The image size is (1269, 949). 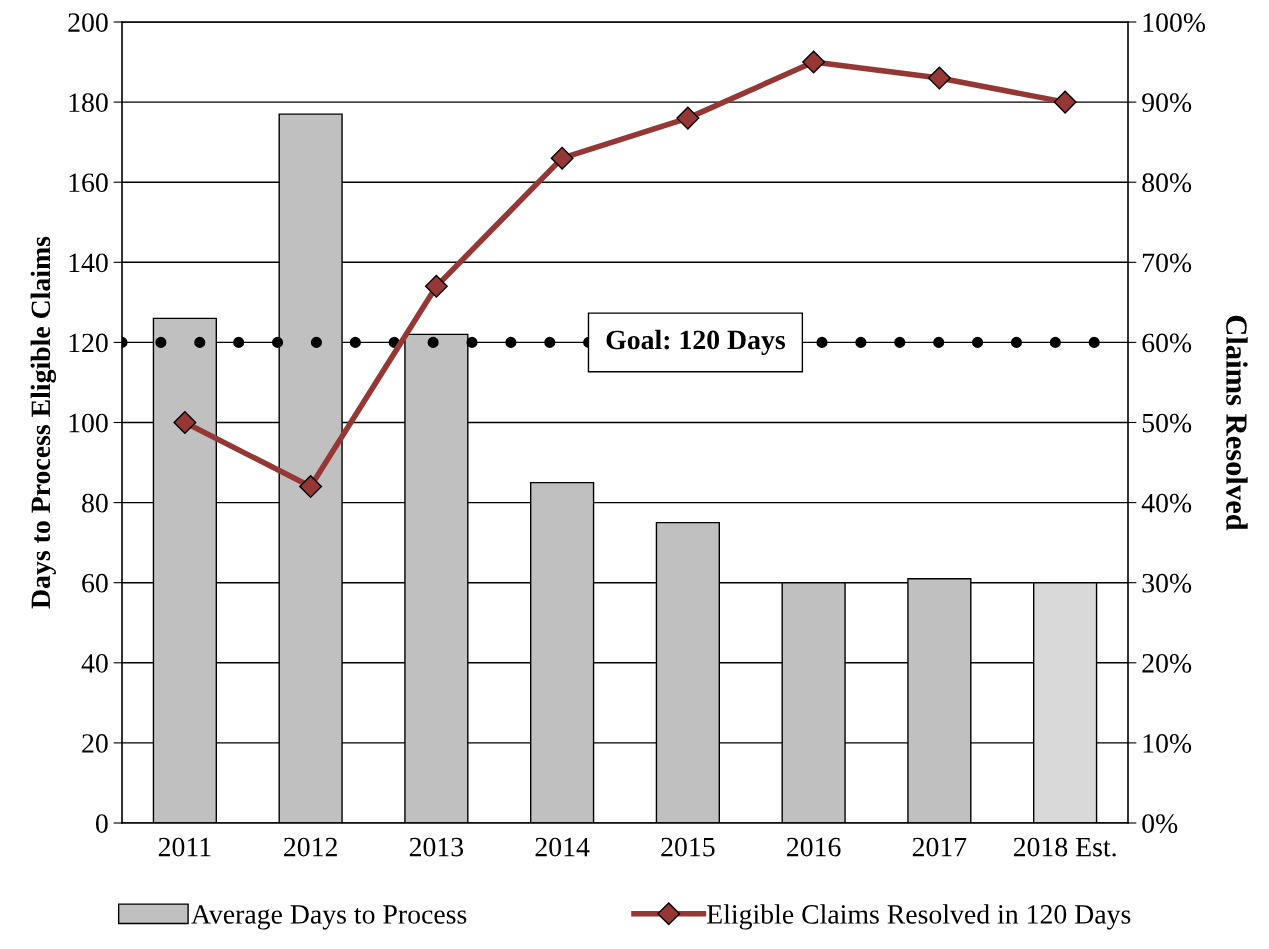 What do you see at coordinates (939, 847) in the screenshot?
I see `x-tick-label: 2017` at bounding box center [939, 847].